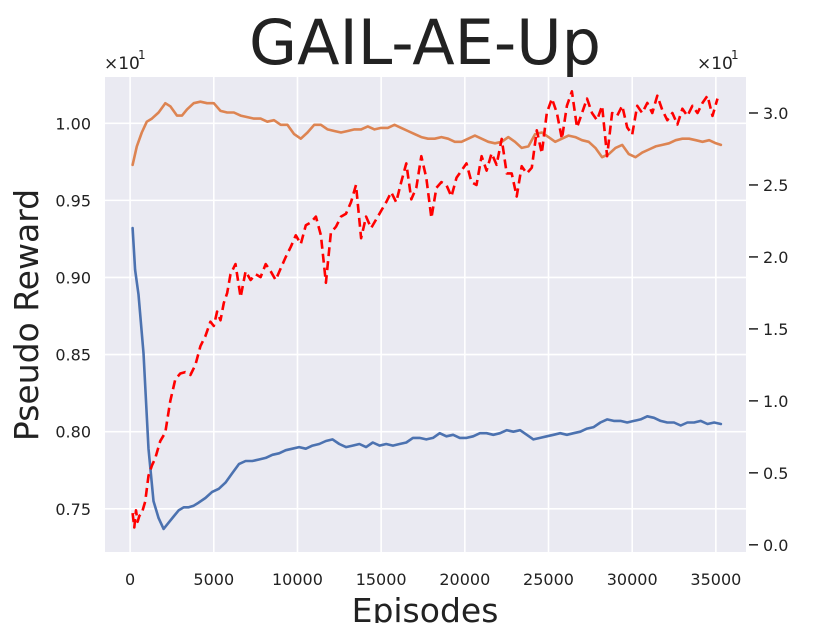 The width and height of the screenshot is (830, 623). I want to click on x-tick-label: 35000, so click(715, 579).